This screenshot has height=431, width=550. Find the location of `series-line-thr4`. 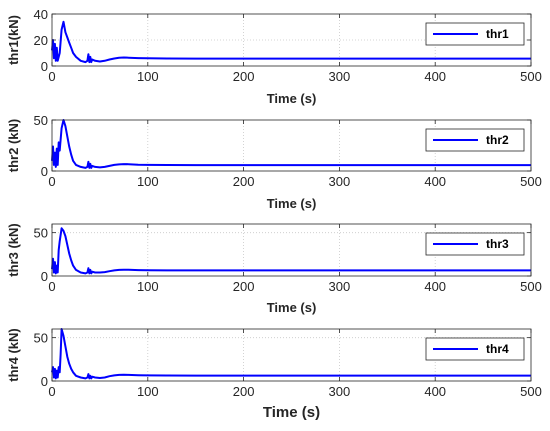

series-line-thr4 is located at coordinates (291, 354).